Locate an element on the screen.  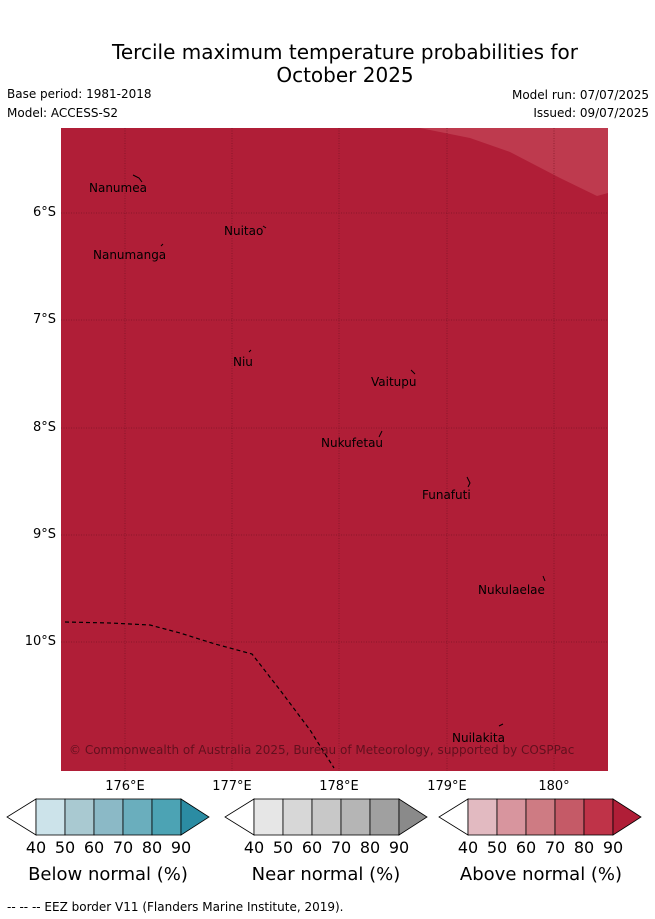
lat-label-6s: 6°S is located at coordinates (44, 212).